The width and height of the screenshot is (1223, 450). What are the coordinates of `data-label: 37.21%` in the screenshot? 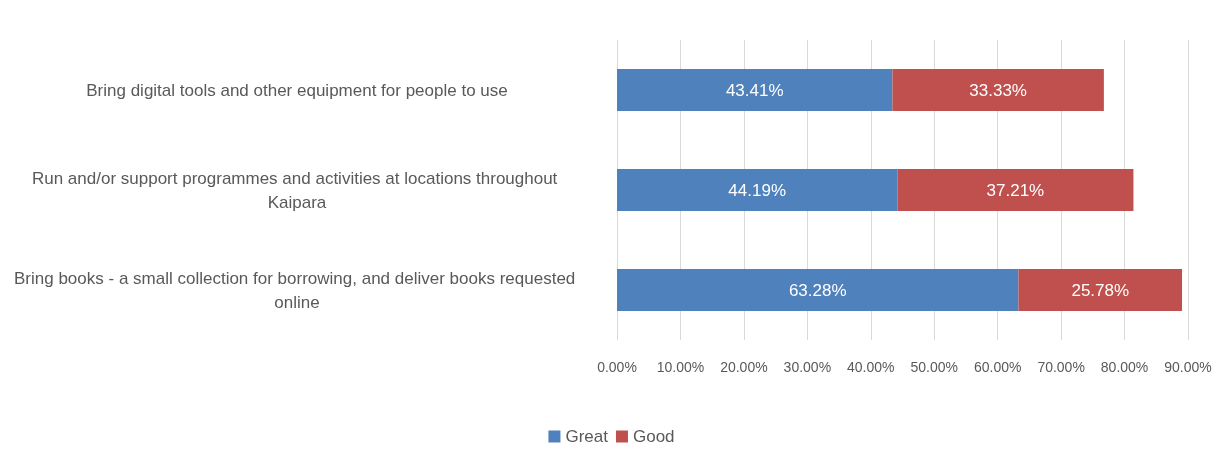 It's located at (1015, 190).